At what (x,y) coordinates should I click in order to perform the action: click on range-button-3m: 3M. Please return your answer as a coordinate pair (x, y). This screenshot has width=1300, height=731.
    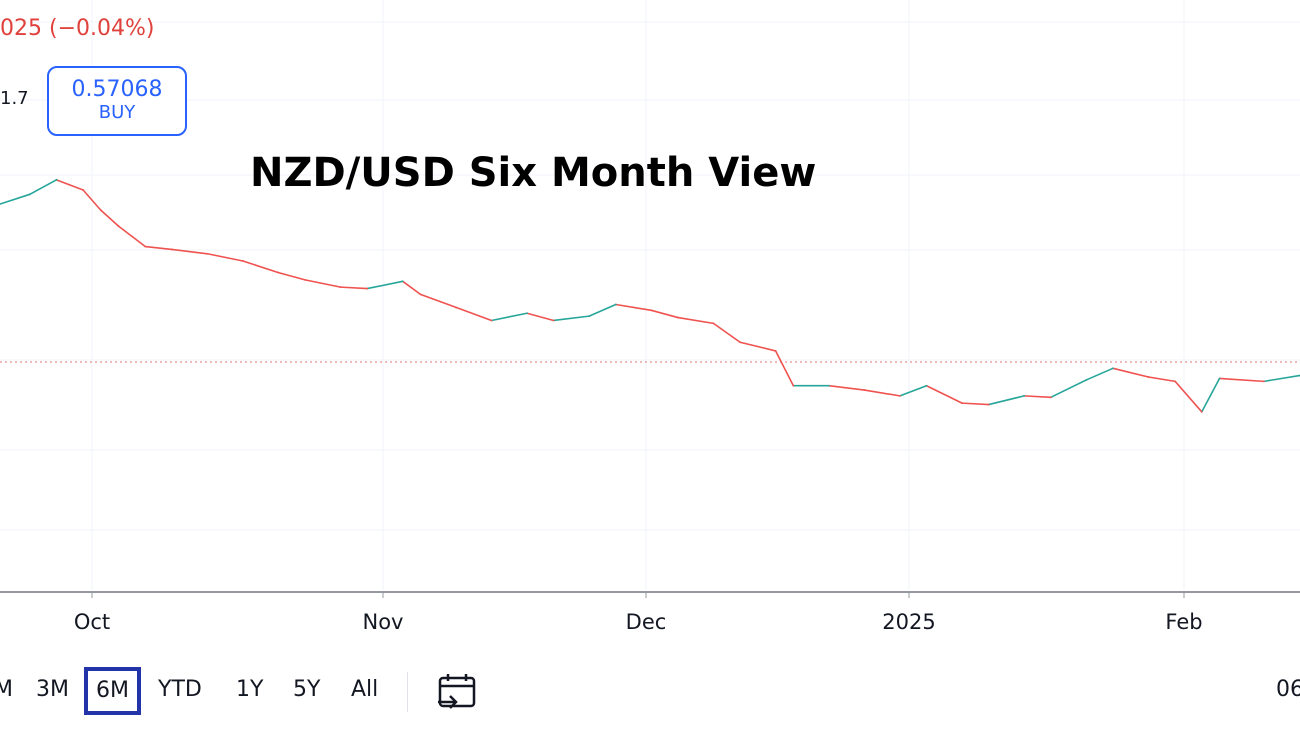
    Looking at the image, I should click on (52, 689).